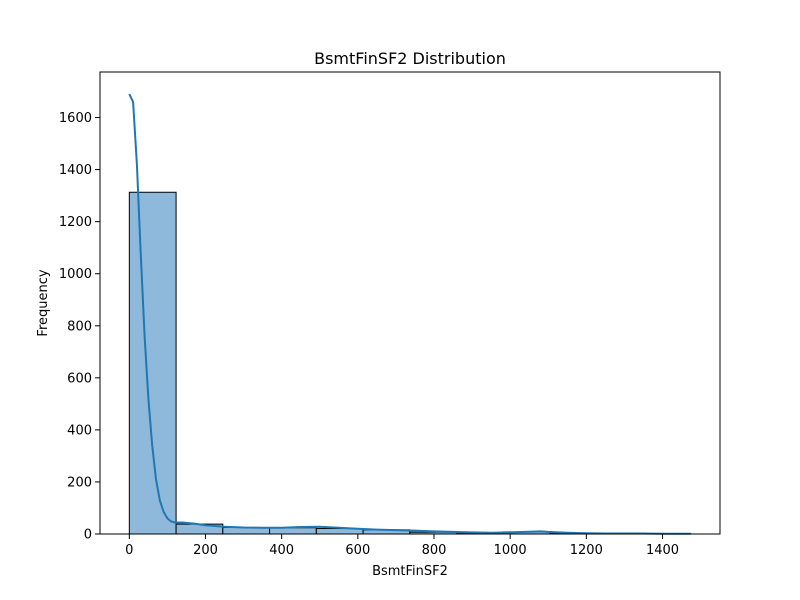 The height and width of the screenshot is (600, 800). Describe the element at coordinates (75, 170) in the screenshot. I see `y-tick-label: 1400` at that location.